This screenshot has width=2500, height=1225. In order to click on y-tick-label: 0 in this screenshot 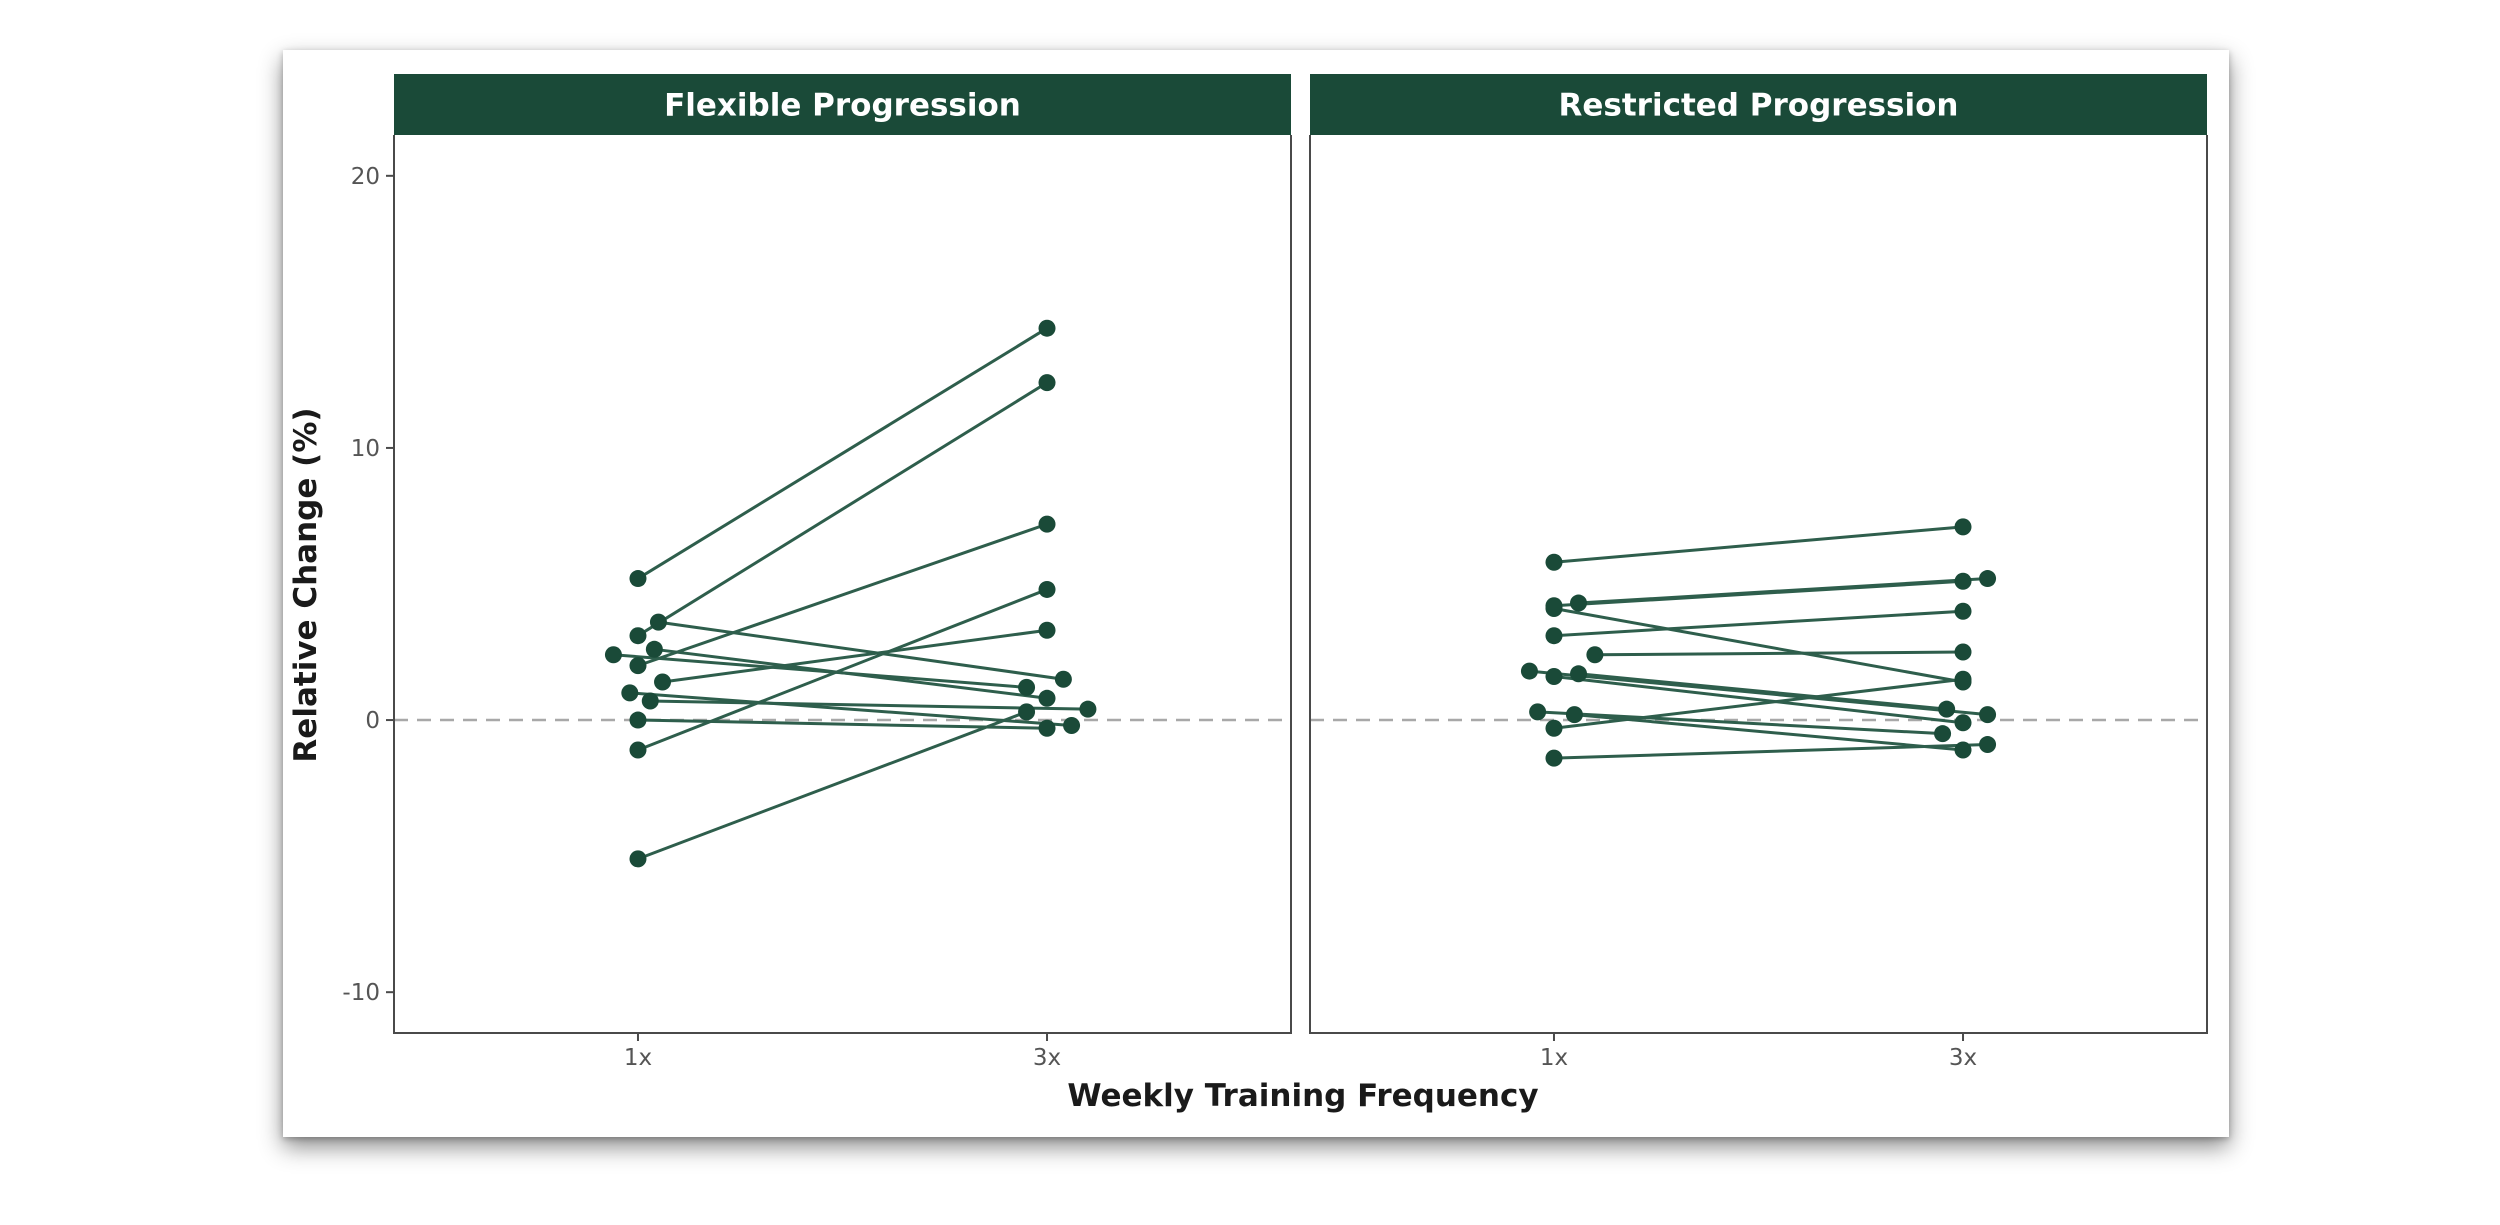, I will do `click(372, 721)`.